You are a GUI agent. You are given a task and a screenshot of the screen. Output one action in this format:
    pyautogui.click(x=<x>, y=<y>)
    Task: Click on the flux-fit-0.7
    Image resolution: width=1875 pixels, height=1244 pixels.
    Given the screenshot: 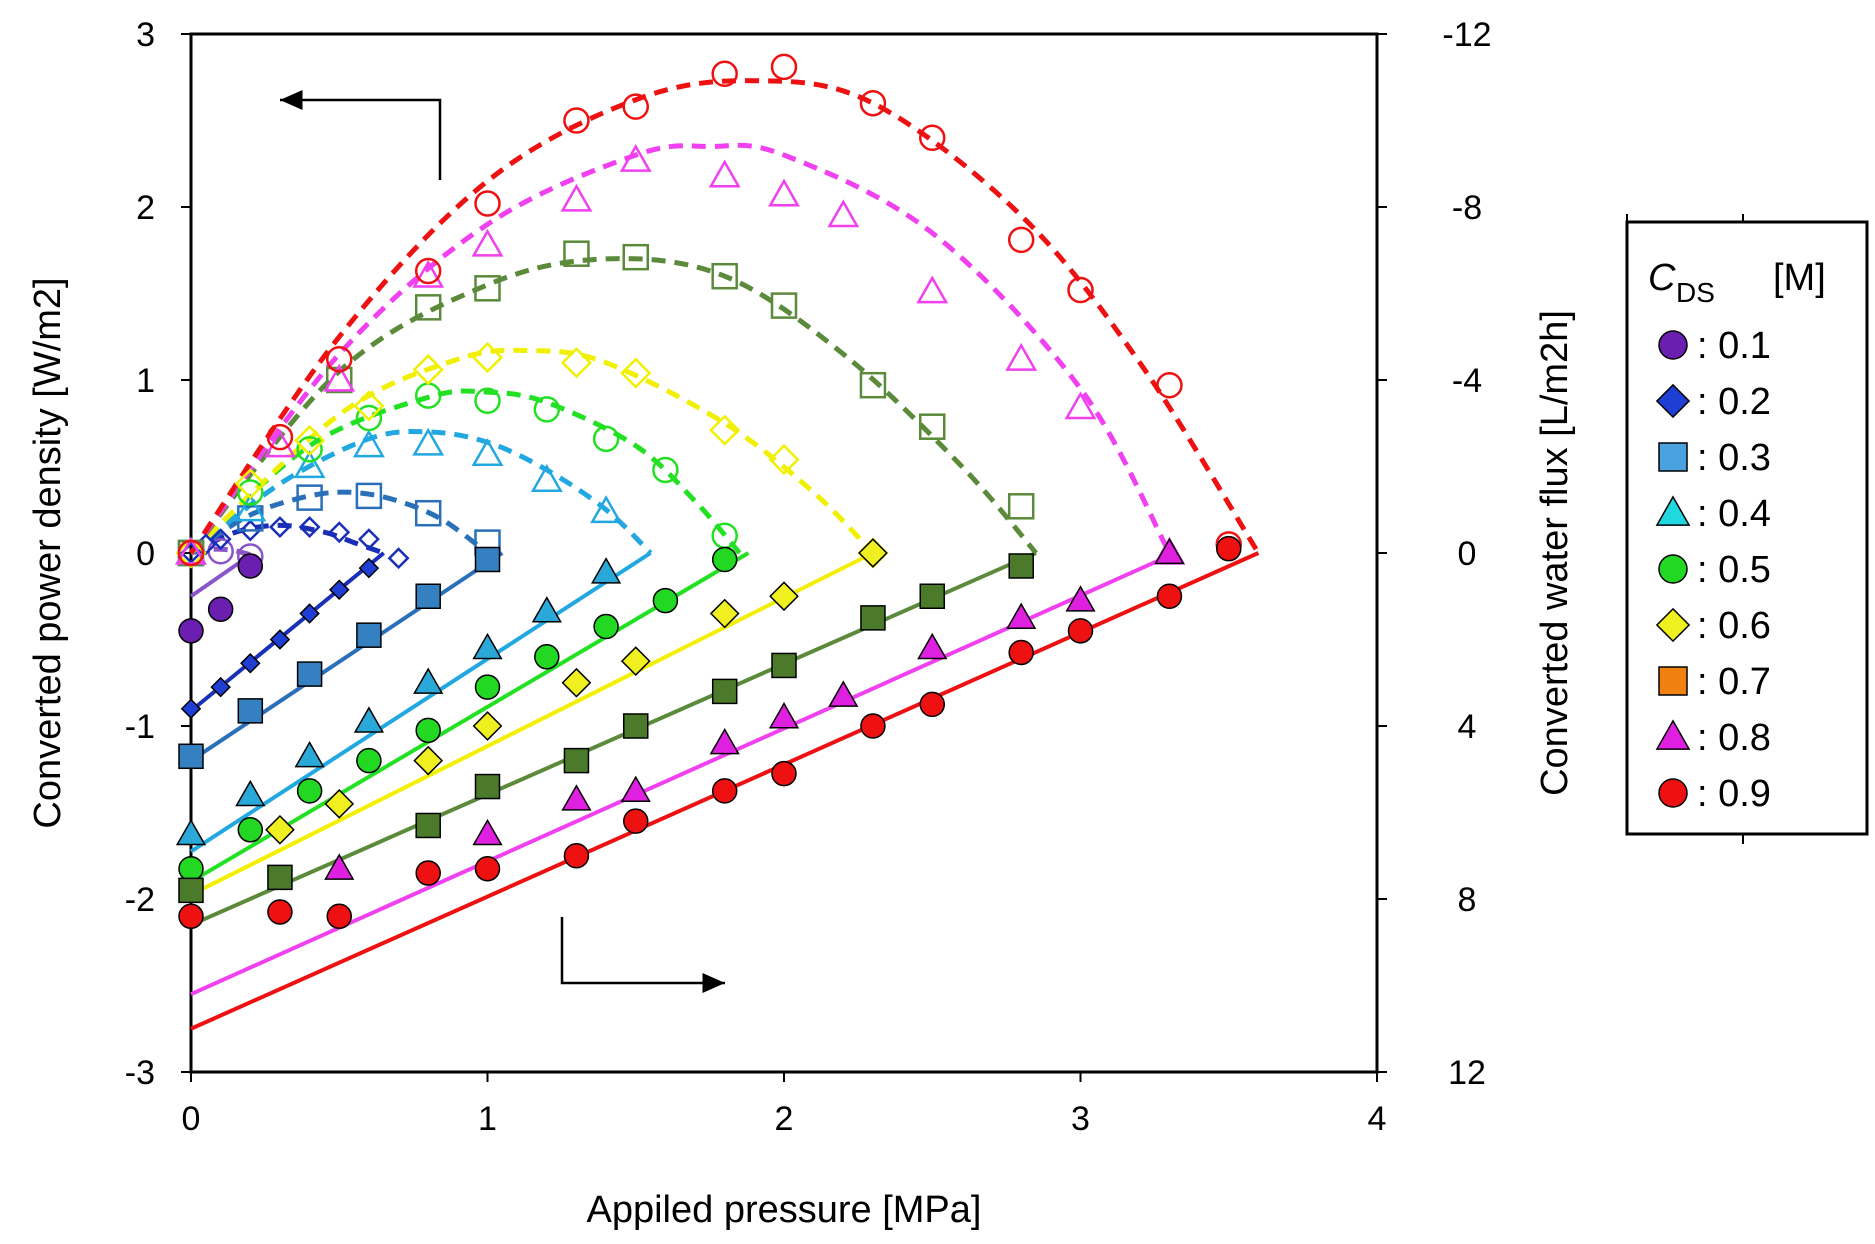 What is the action you would take?
    pyautogui.click(x=613, y=739)
    